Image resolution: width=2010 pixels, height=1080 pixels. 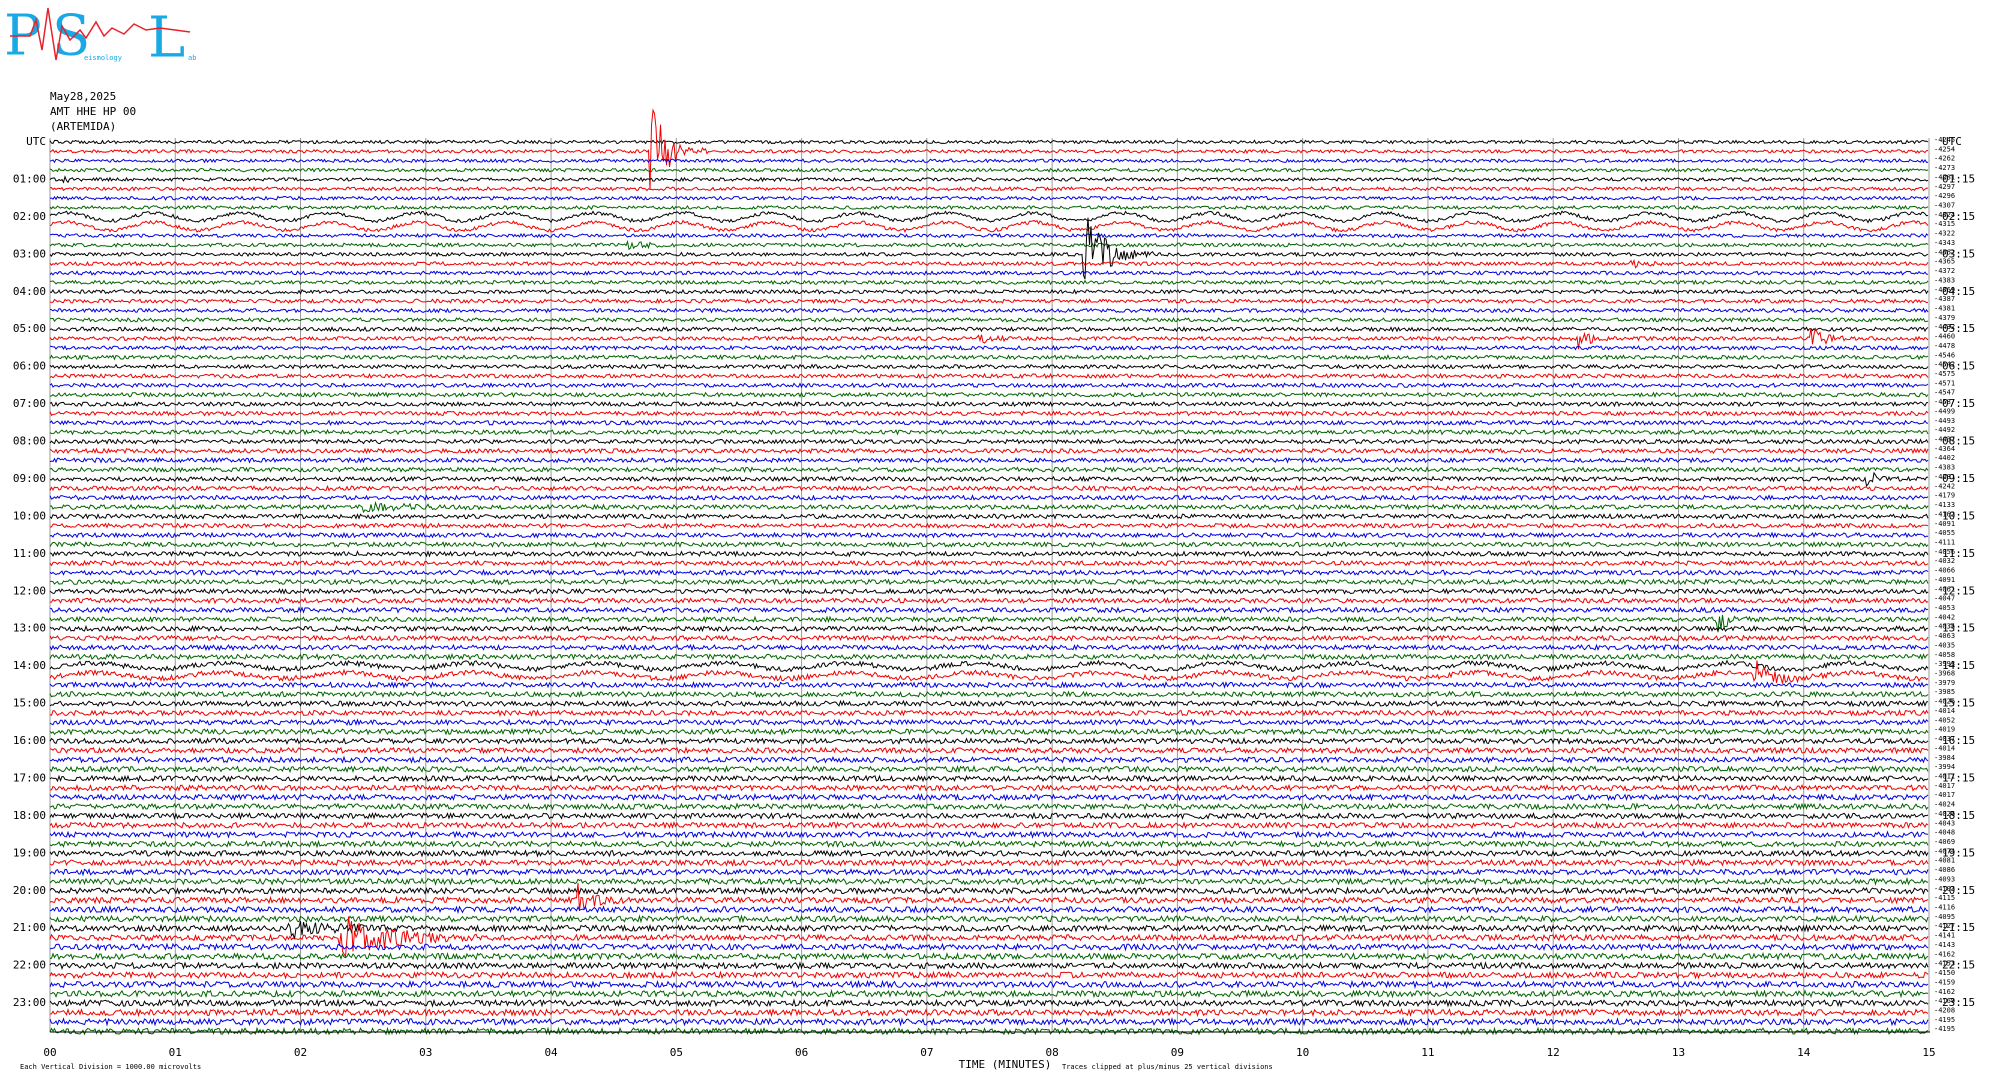 What do you see at coordinates (1944, 365) in the screenshot?
I see `trace-offset: -4542` at bounding box center [1944, 365].